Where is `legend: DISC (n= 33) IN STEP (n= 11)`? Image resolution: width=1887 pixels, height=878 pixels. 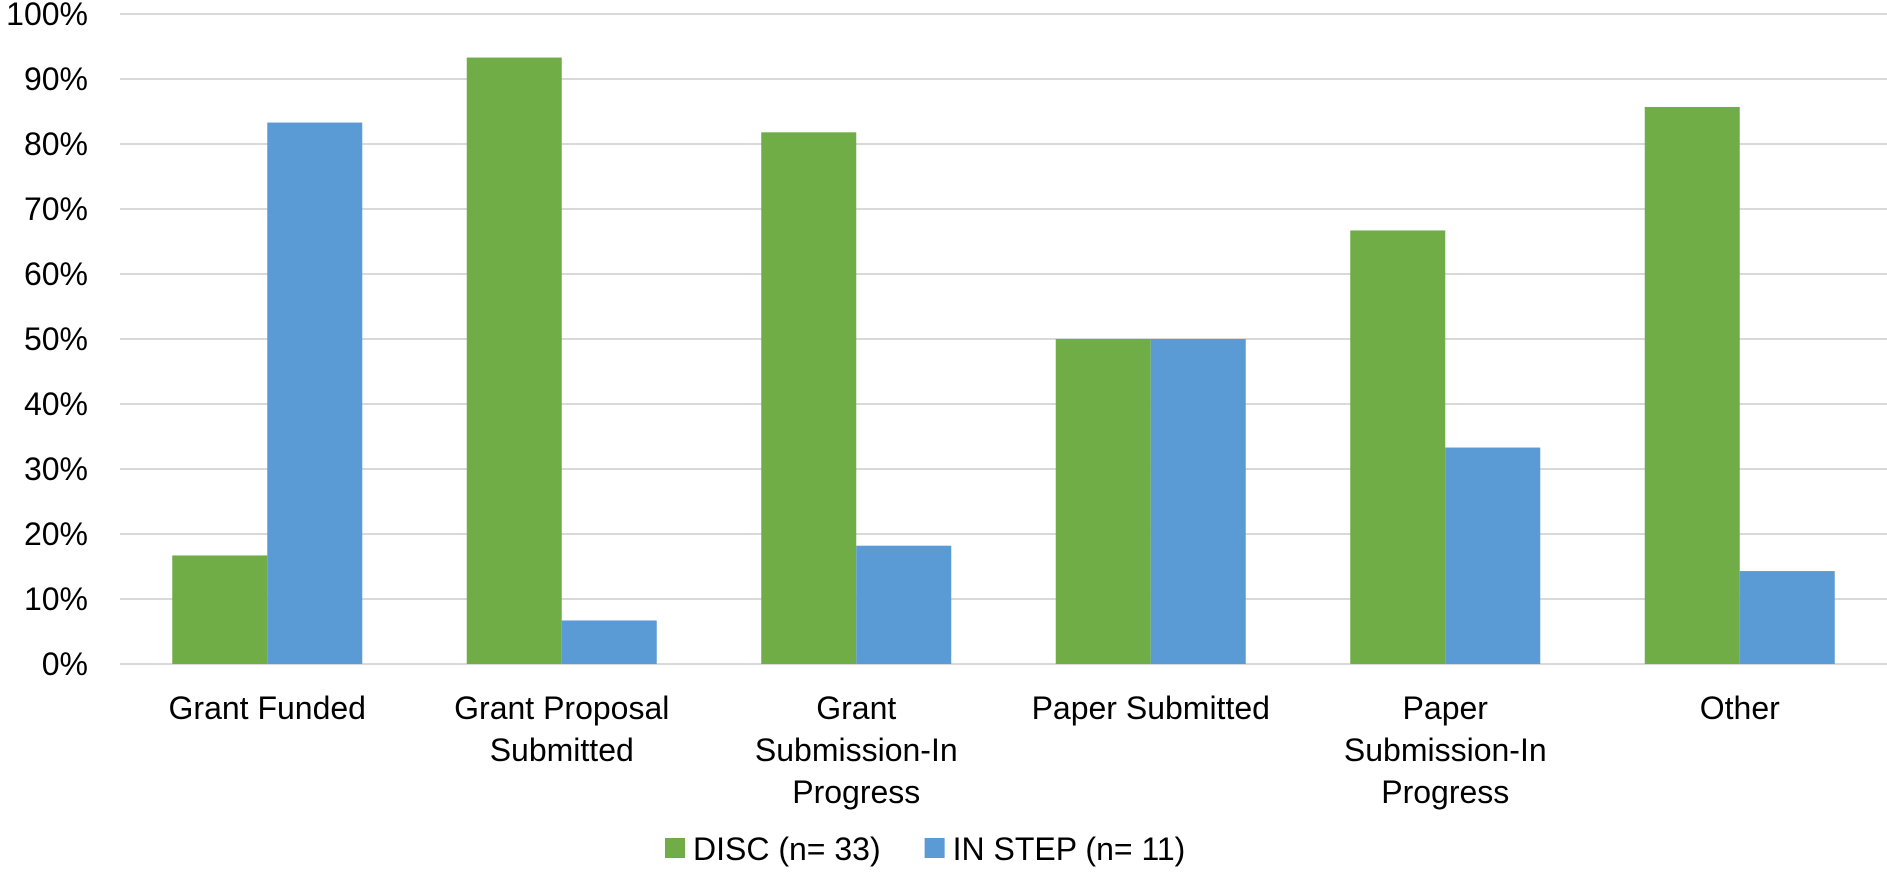 legend: DISC (n= 33) IN STEP (n= 11) is located at coordinates (925, 849).